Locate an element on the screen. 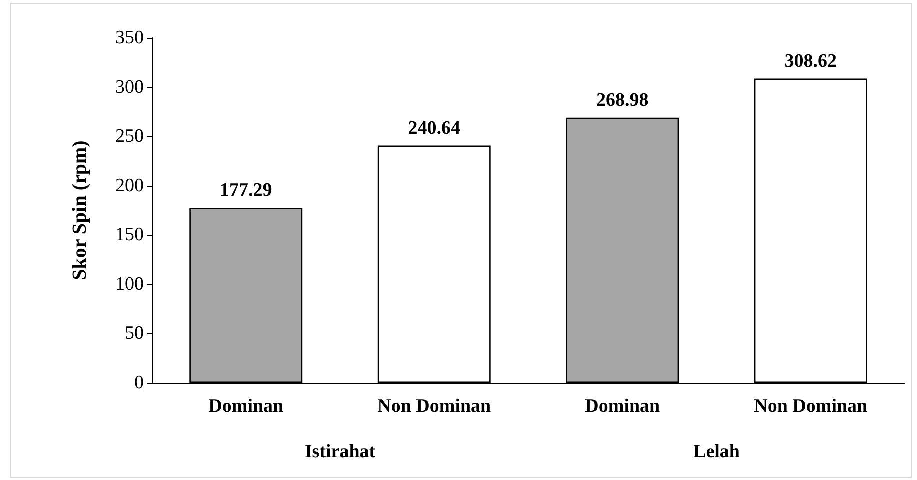 This screenshot has height=480, width=917. y-tick-label: 0 is located at coordinates (139, 383).